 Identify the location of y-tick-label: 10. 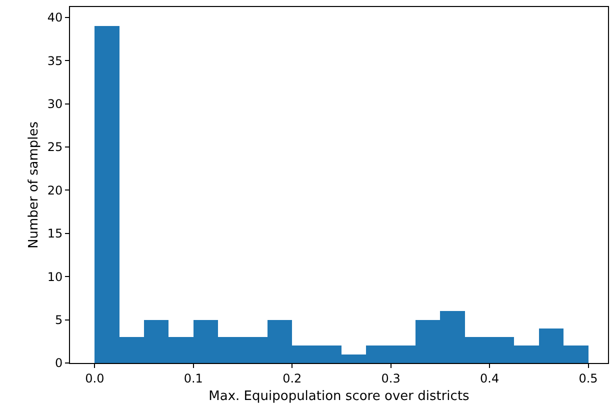
(55, 277).